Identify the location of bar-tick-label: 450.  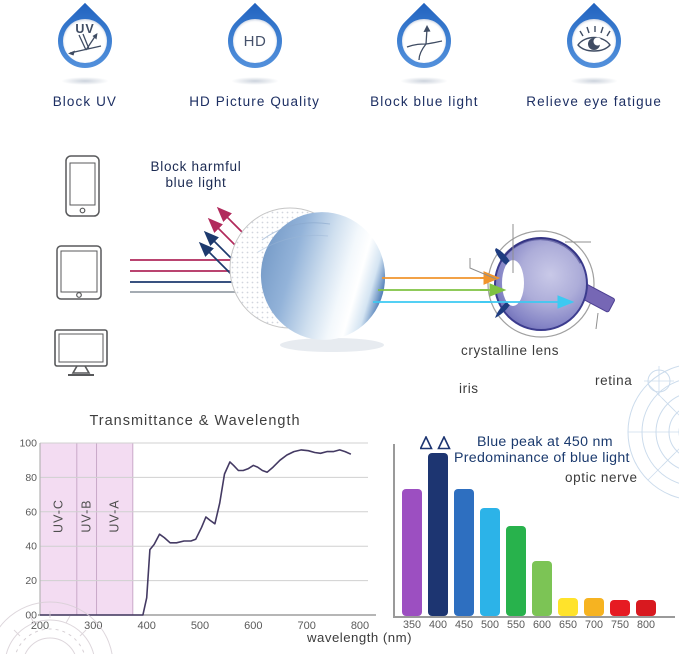
(463, 625).